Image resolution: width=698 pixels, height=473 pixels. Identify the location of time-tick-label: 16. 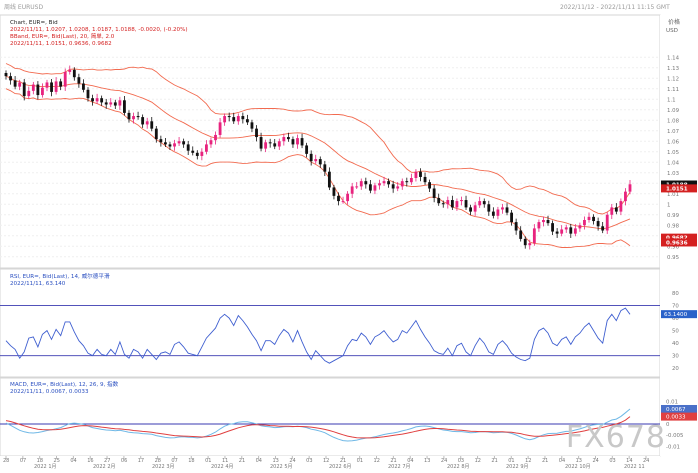
(90, 461).